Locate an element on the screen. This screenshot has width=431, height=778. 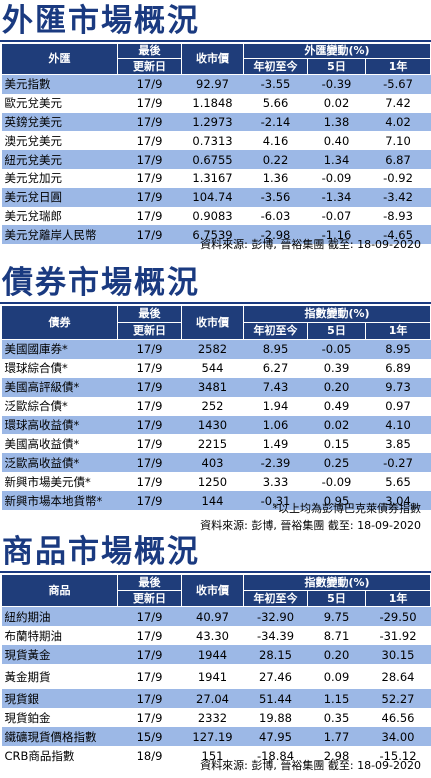
row-1y: 5.65 is located at coordinates (398, 482).